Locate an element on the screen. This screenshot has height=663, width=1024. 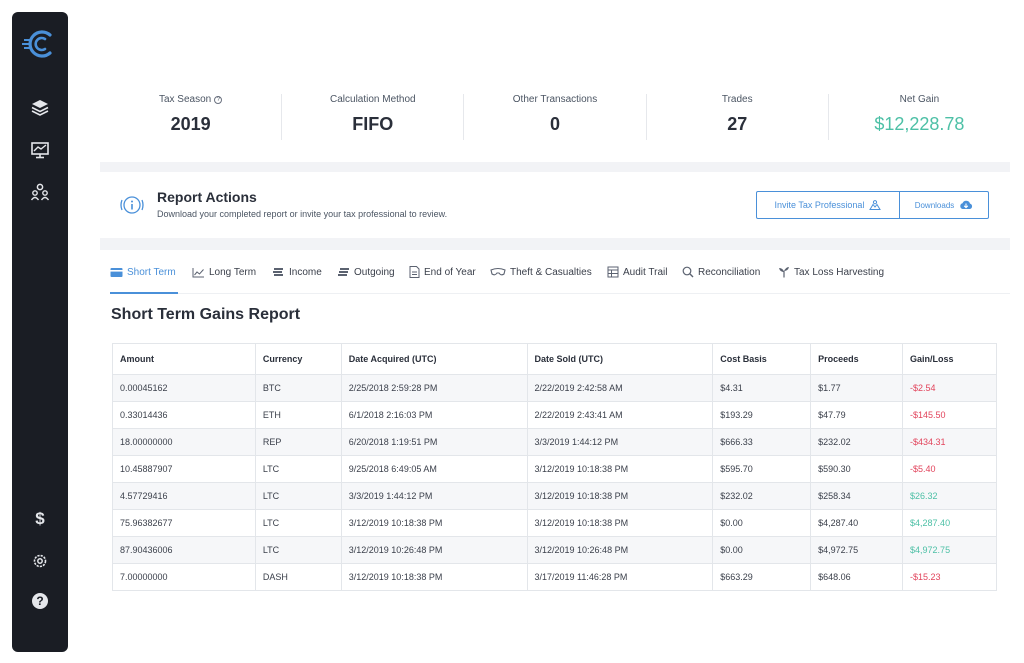
gear-icon is located at coordinates (40, 561).